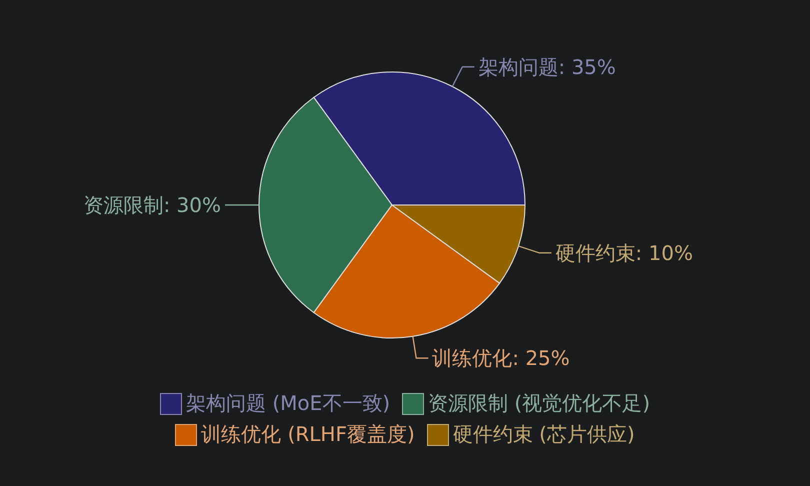 The width and height of the screenshot is (810, 486). I want to click on data-label: 训练优化: 25%, so click(501, 358).